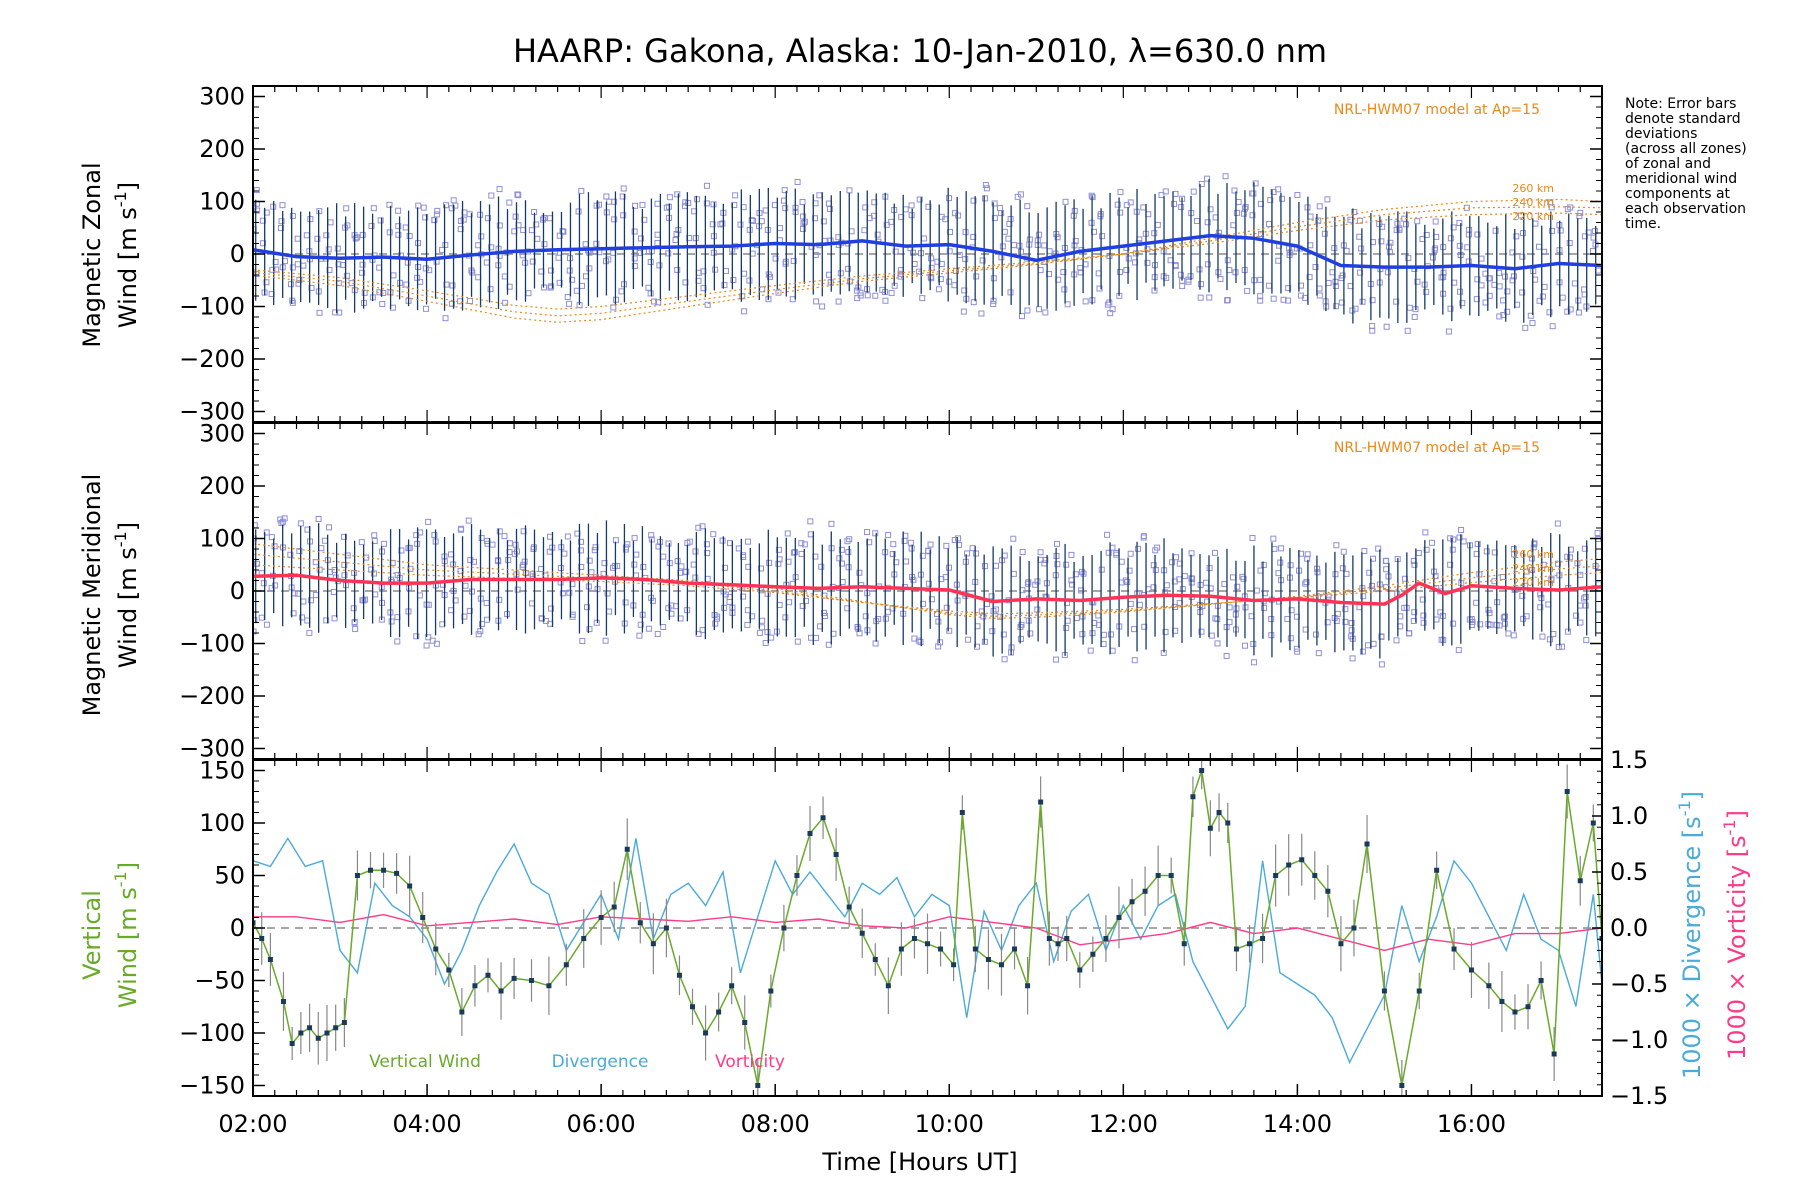 This screenshot has height=1200, width=1800. I want to click on right-axis-tick-label: −1.5, so click(1639, 1096).